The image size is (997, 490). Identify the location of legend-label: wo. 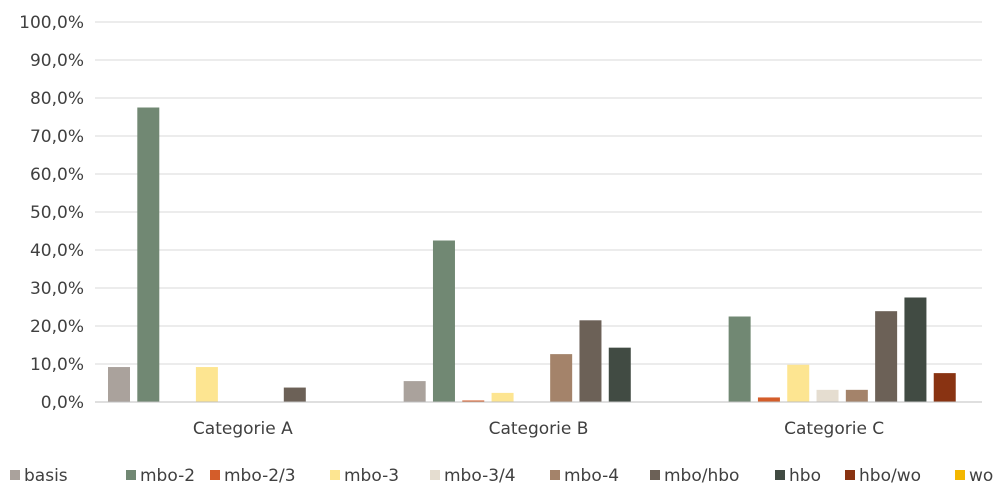
(981, 476).